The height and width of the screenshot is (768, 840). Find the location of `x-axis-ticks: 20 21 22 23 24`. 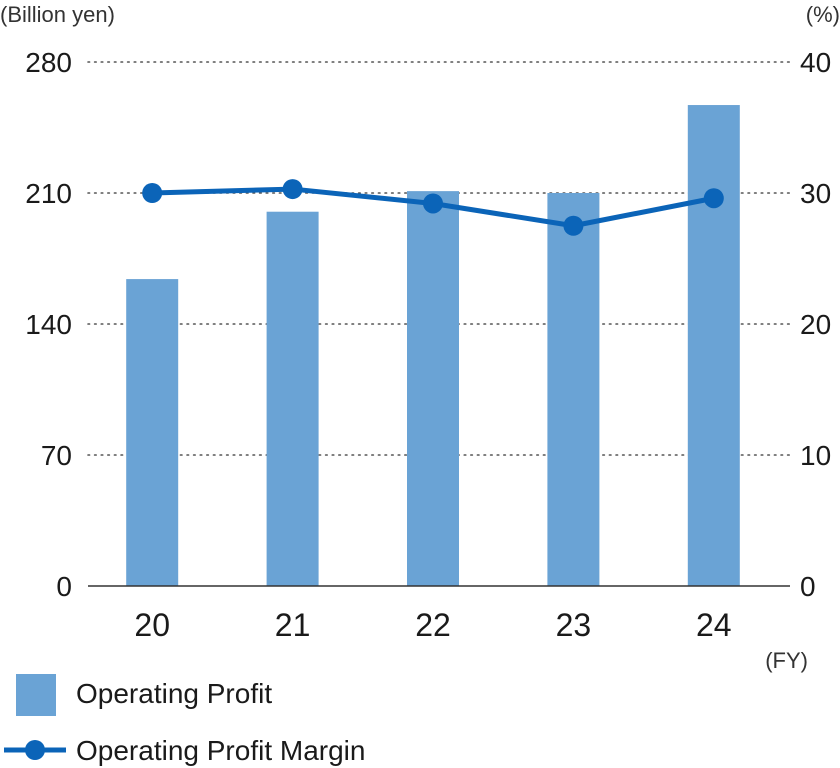

x-axis-ticks: 20 21 22 23 24 is located at coordinates (432, 625).